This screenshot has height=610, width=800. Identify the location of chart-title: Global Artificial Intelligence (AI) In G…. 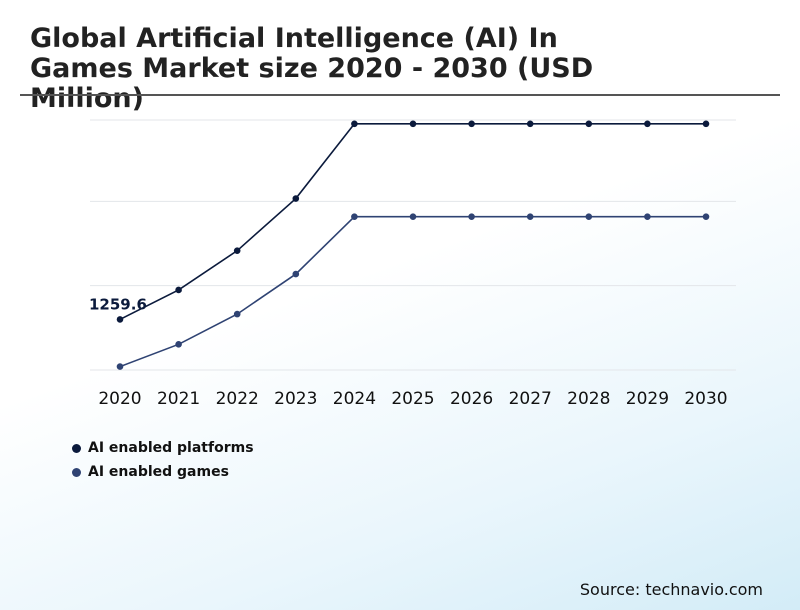
(312, 68).